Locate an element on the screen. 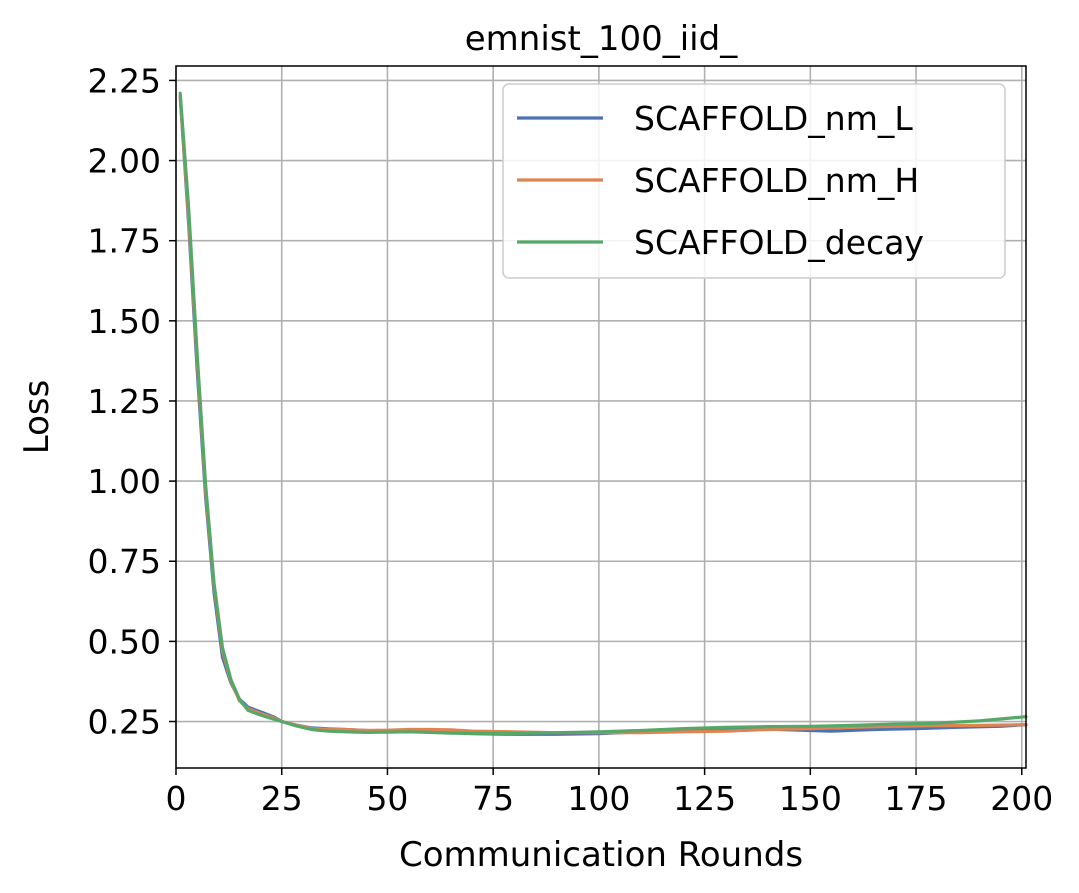 This screenshot has width=1079, height=893. x-tick-label: 175 is located at coordinates (916, 798).